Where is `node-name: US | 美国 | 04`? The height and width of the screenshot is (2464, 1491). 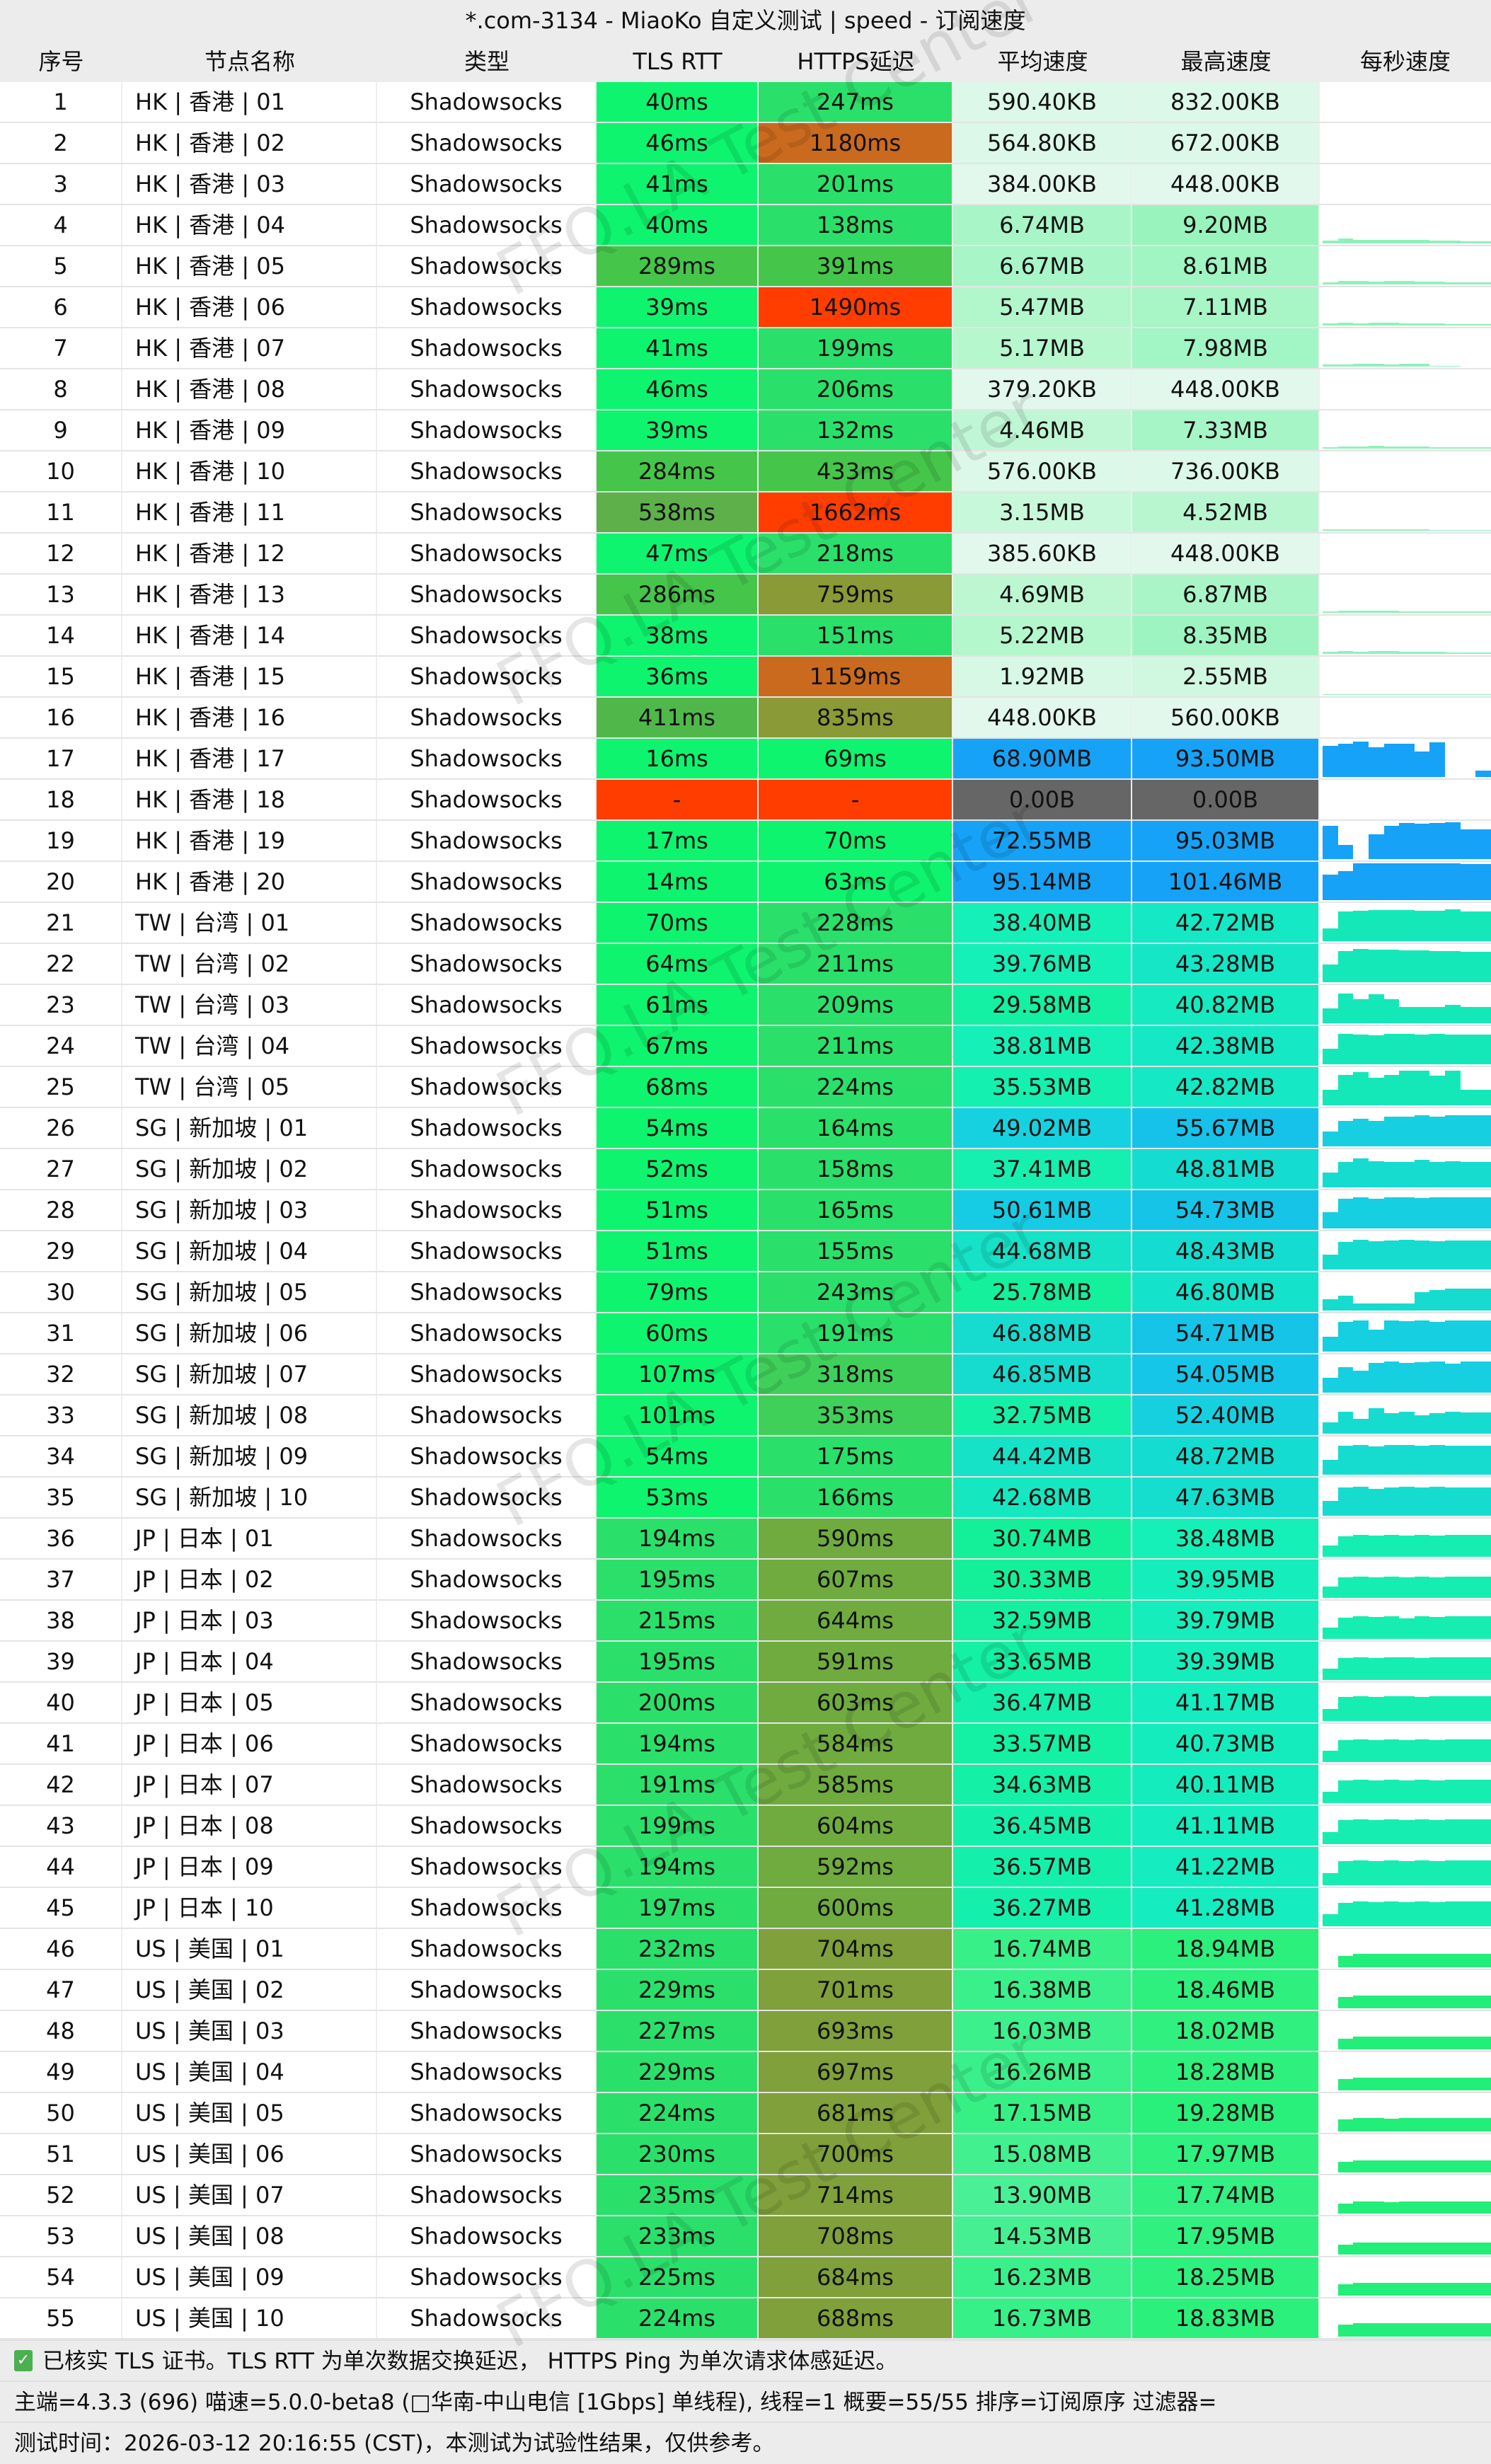
node-name: US | 美国 | 04 is located at coordinates (249, 2072).